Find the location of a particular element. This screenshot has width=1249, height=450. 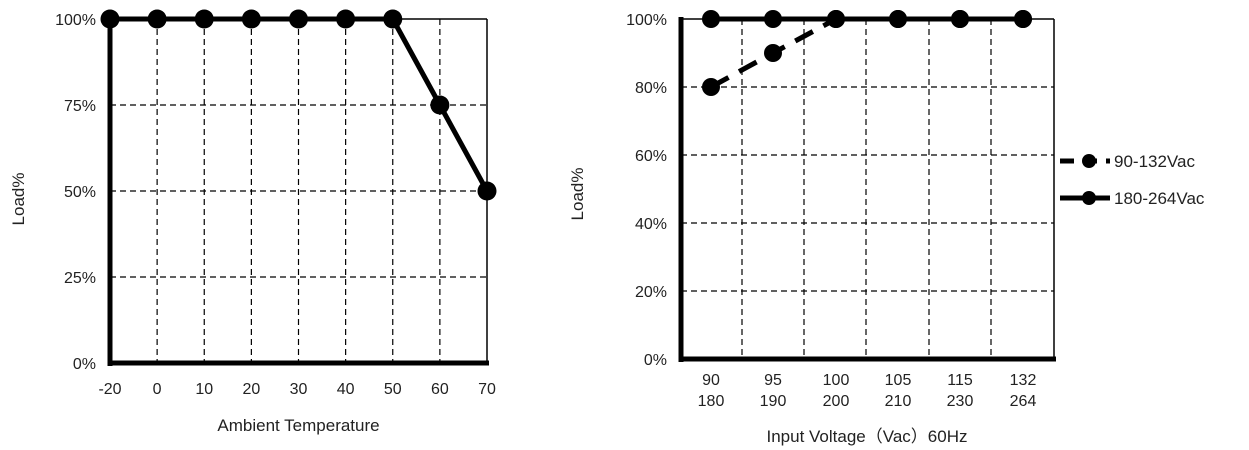

series-line is located at coordinates (866, 53).